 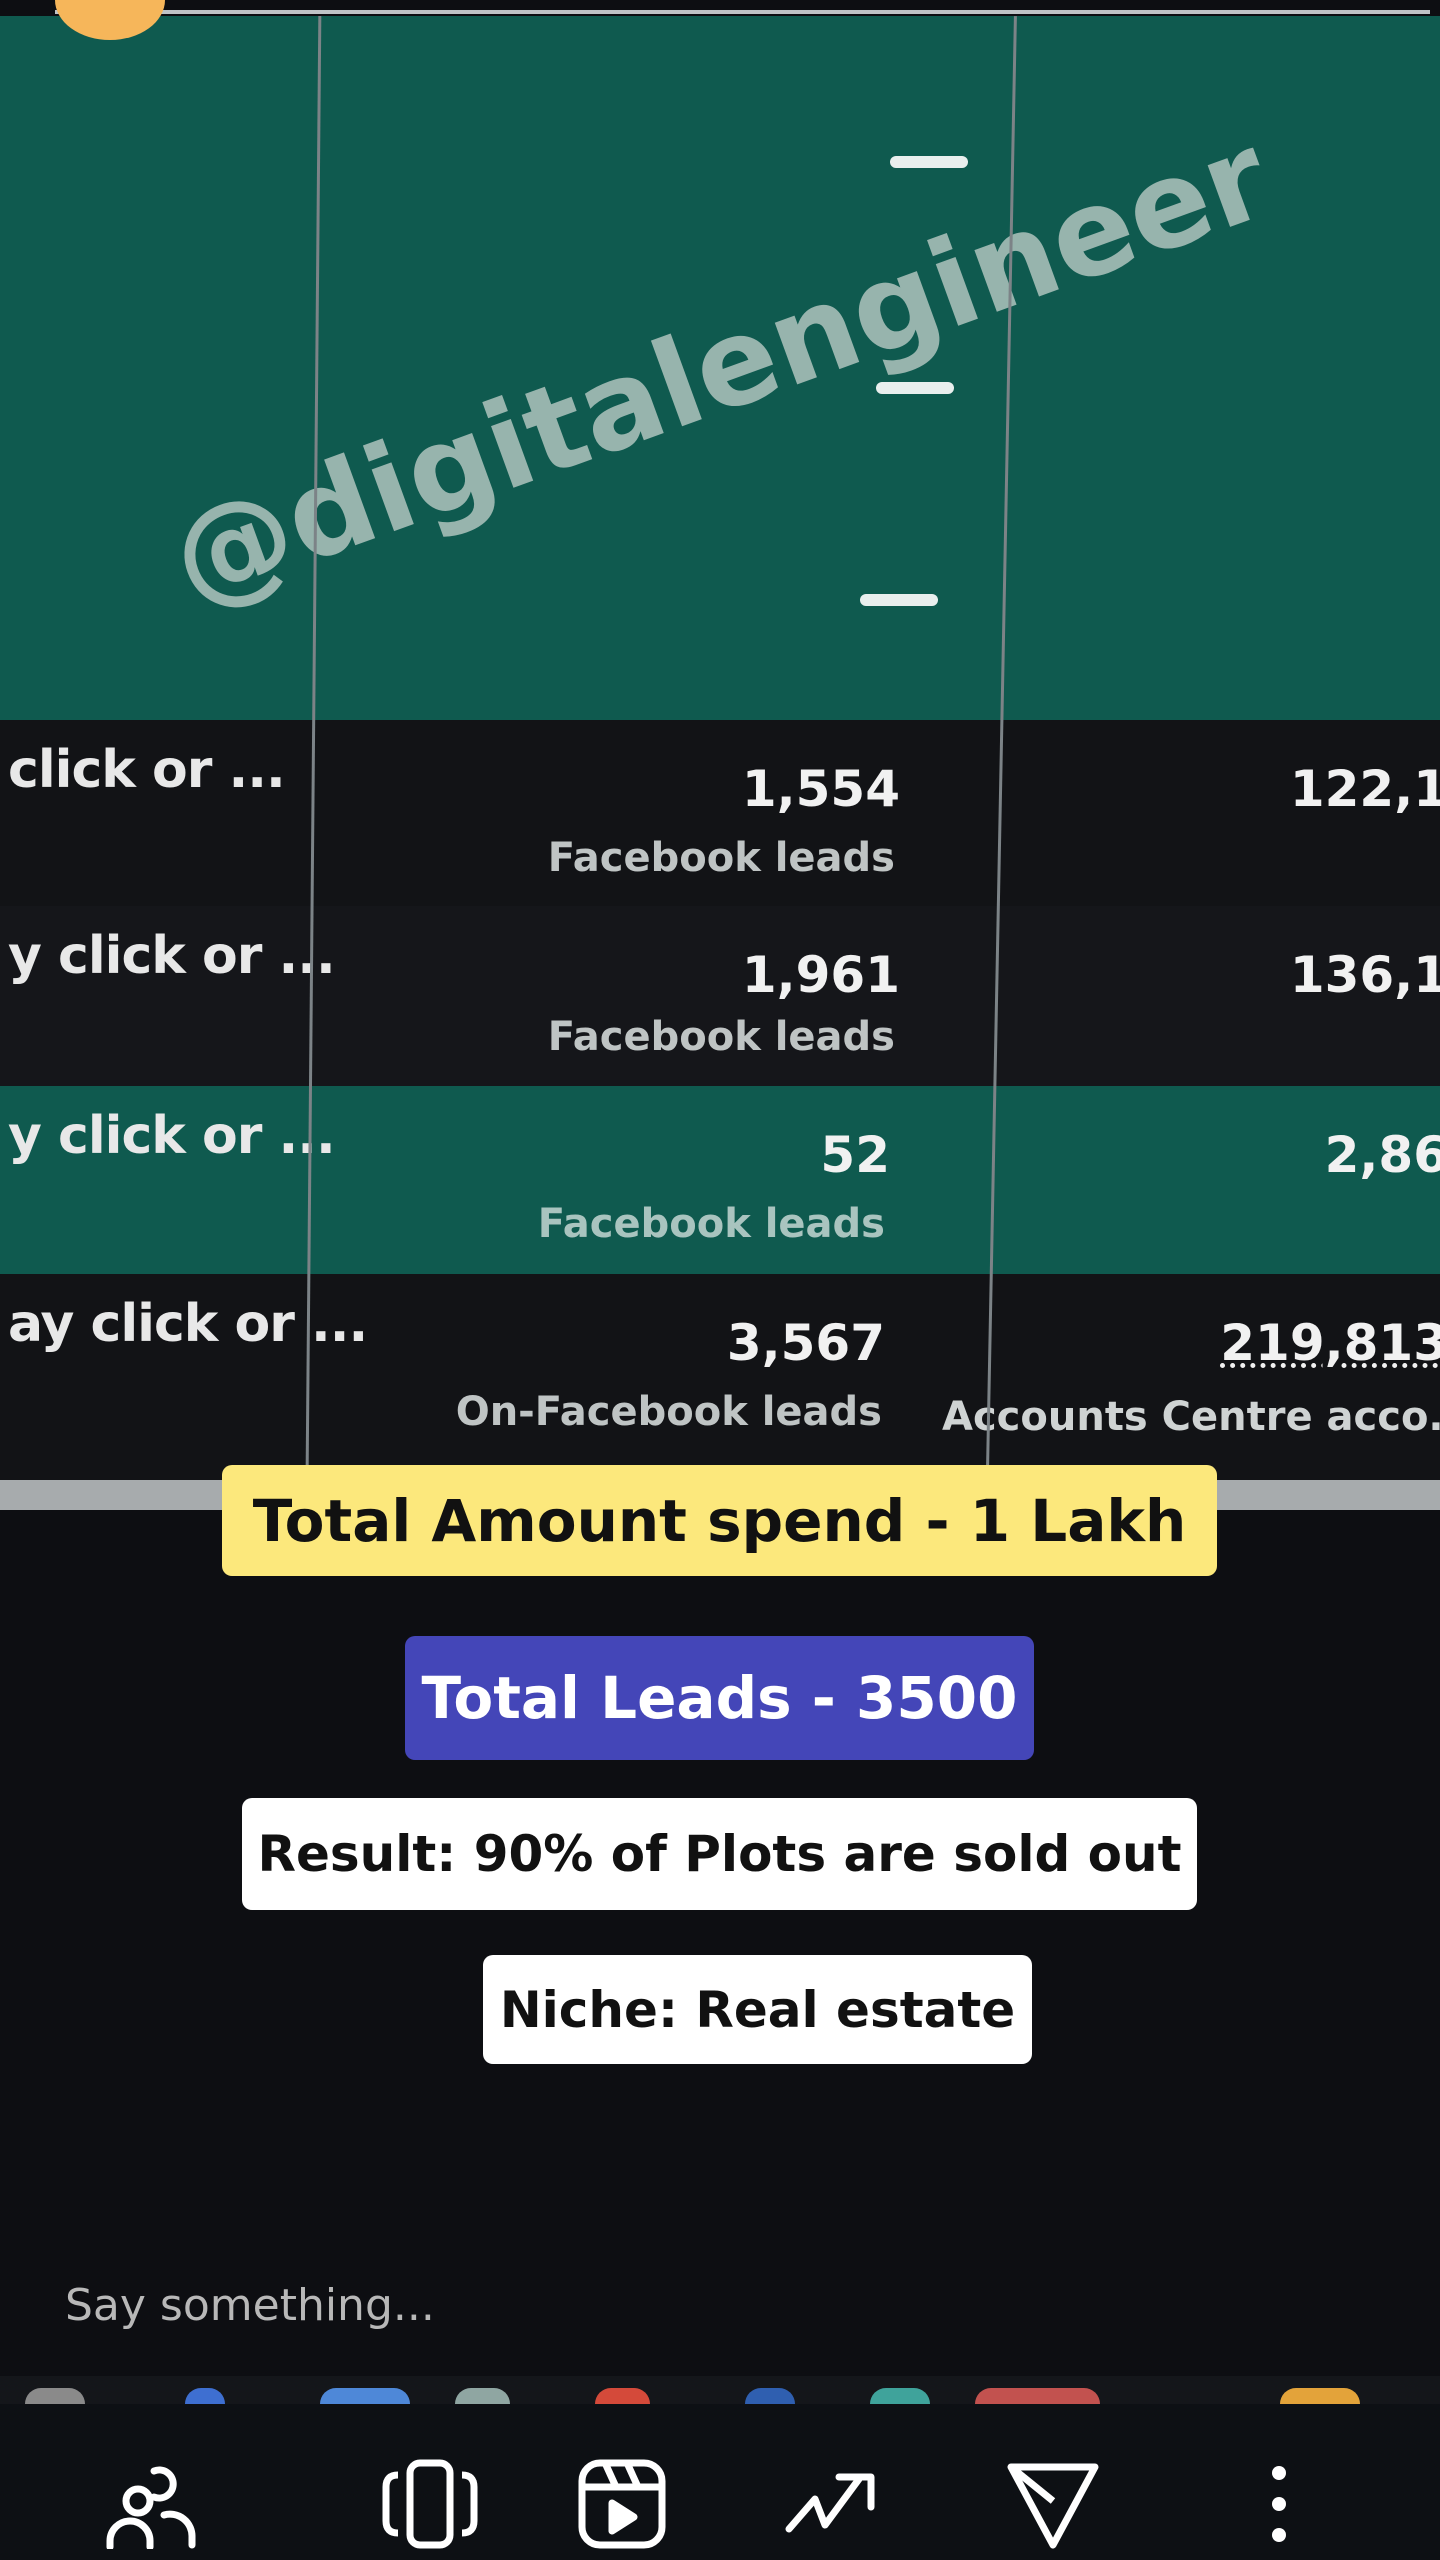 What do you see at coordinates (757, 2009) in the screenshot?
I see `niche-label: Niche: Real estate` at bounding box center [757, 2009].